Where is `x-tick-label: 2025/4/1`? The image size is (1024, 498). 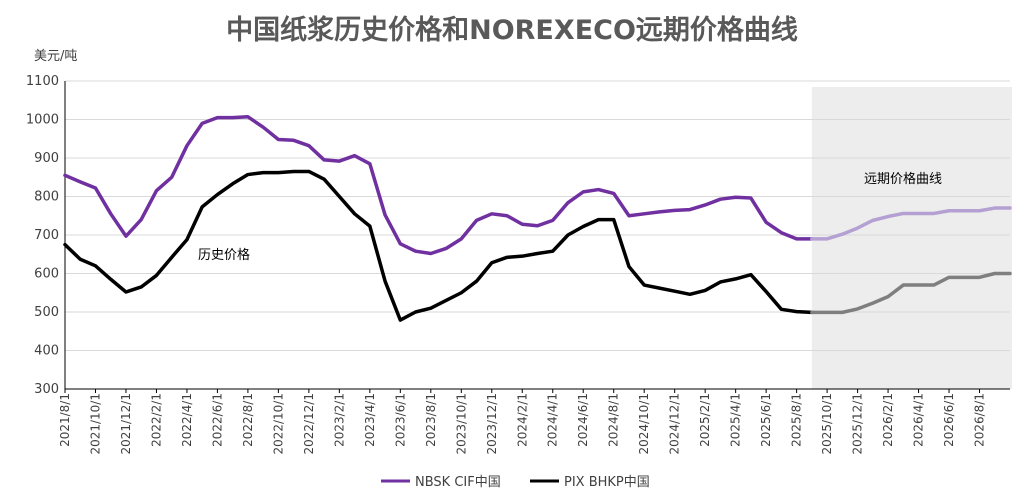
x-tick-label: 2025/4/1 is located at coordinates (736, 420).